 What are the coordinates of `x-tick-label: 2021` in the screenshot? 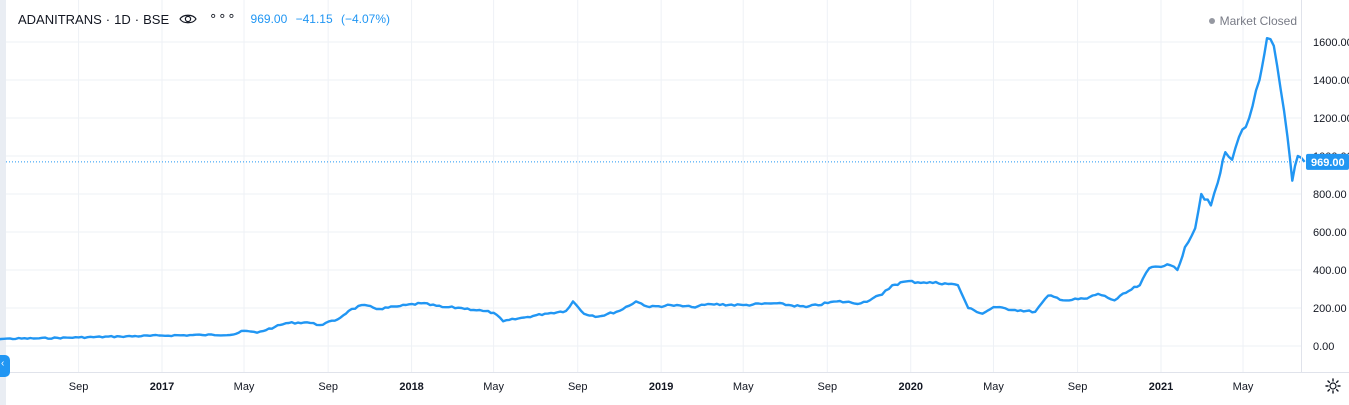 It's located at (1161, 387).